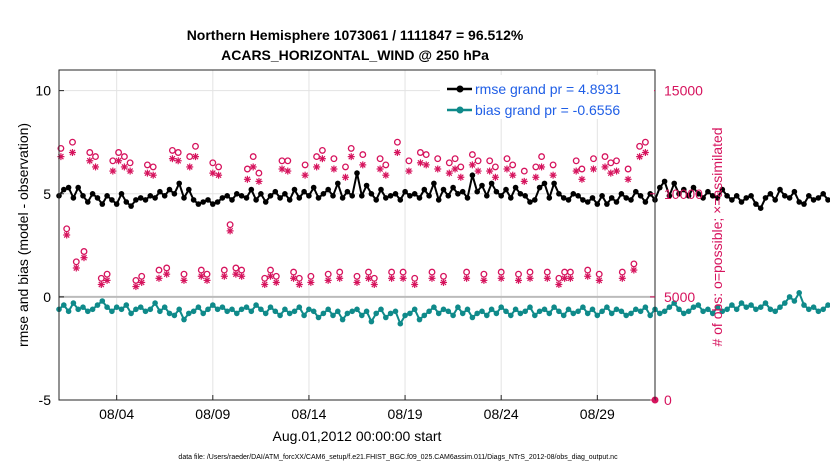 Image resolution: width=830 pixels, height=470 pixels. What do you see at coordinates (47, 194) in the screenshot?
I see `y-left-tick-label: 5` at bounding box center [47, 194].